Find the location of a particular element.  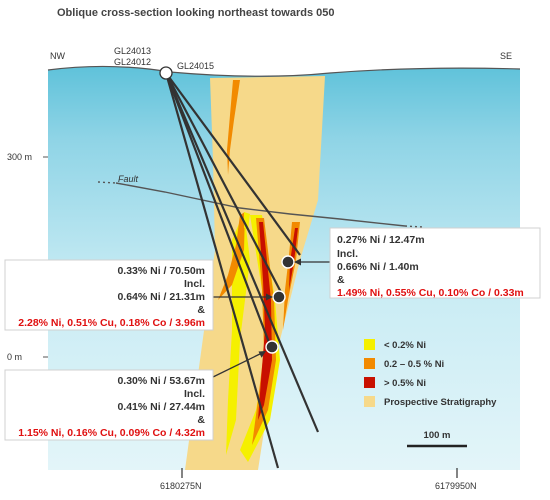

intercept-box-lower is located at coordinates (109, 405).